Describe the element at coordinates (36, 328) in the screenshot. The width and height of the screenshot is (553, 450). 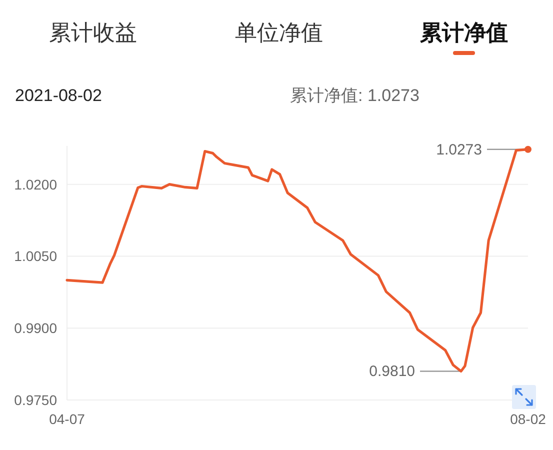
I see `y-tick-label: 0.9900` at that location.